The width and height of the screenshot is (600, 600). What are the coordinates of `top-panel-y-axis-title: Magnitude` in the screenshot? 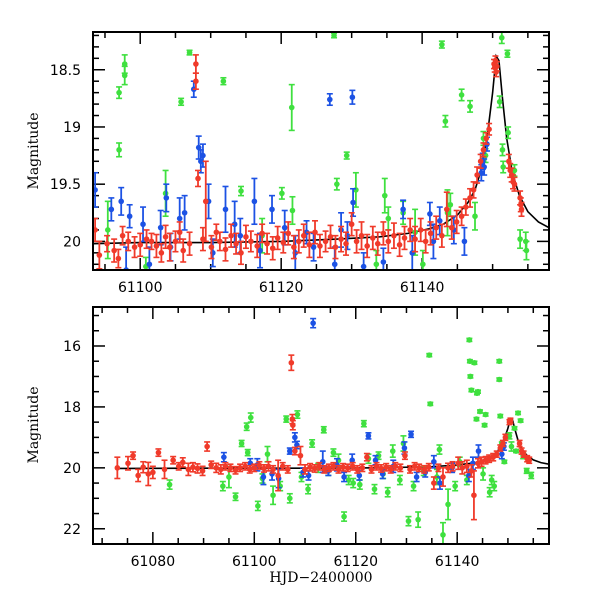 It's located at (34, 150).